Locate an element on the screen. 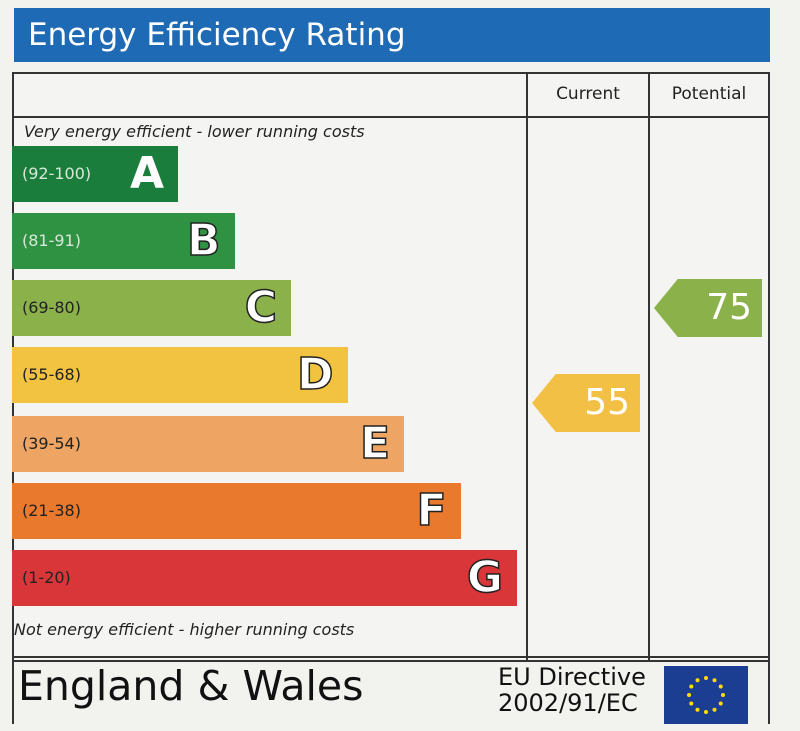  band-e: (39-54) E is located at coordinates (208, 444).